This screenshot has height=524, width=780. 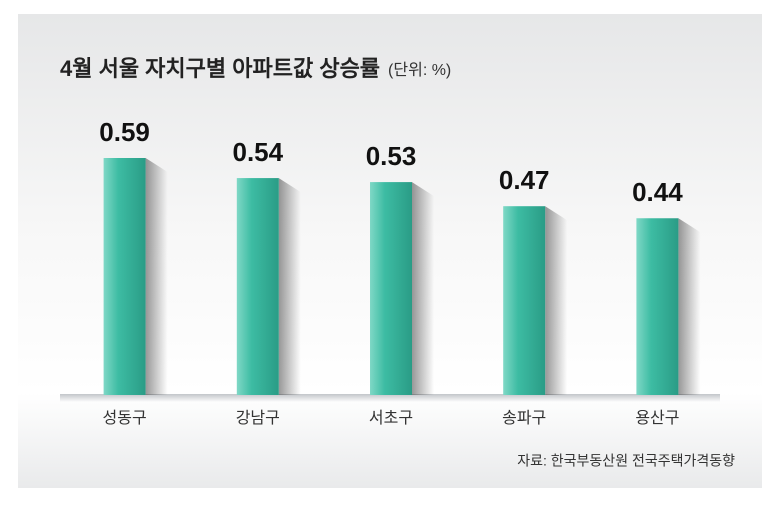 I want to click on data-label: 0.47, so click(x=524, y=180).